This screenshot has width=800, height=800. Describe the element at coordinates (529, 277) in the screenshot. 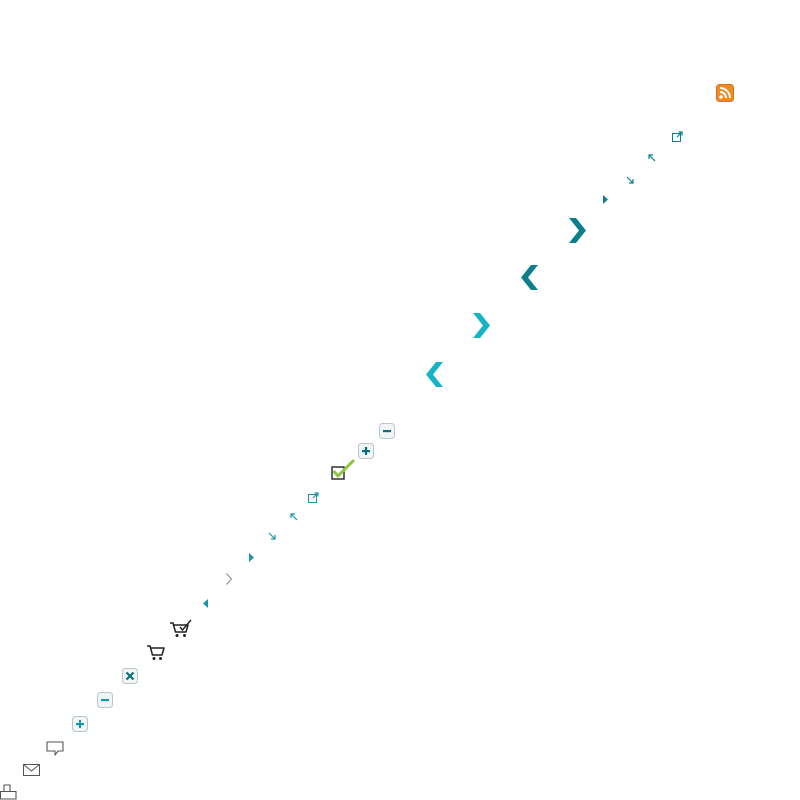

I see `chevron-left-dark-teal-icon` at that location.